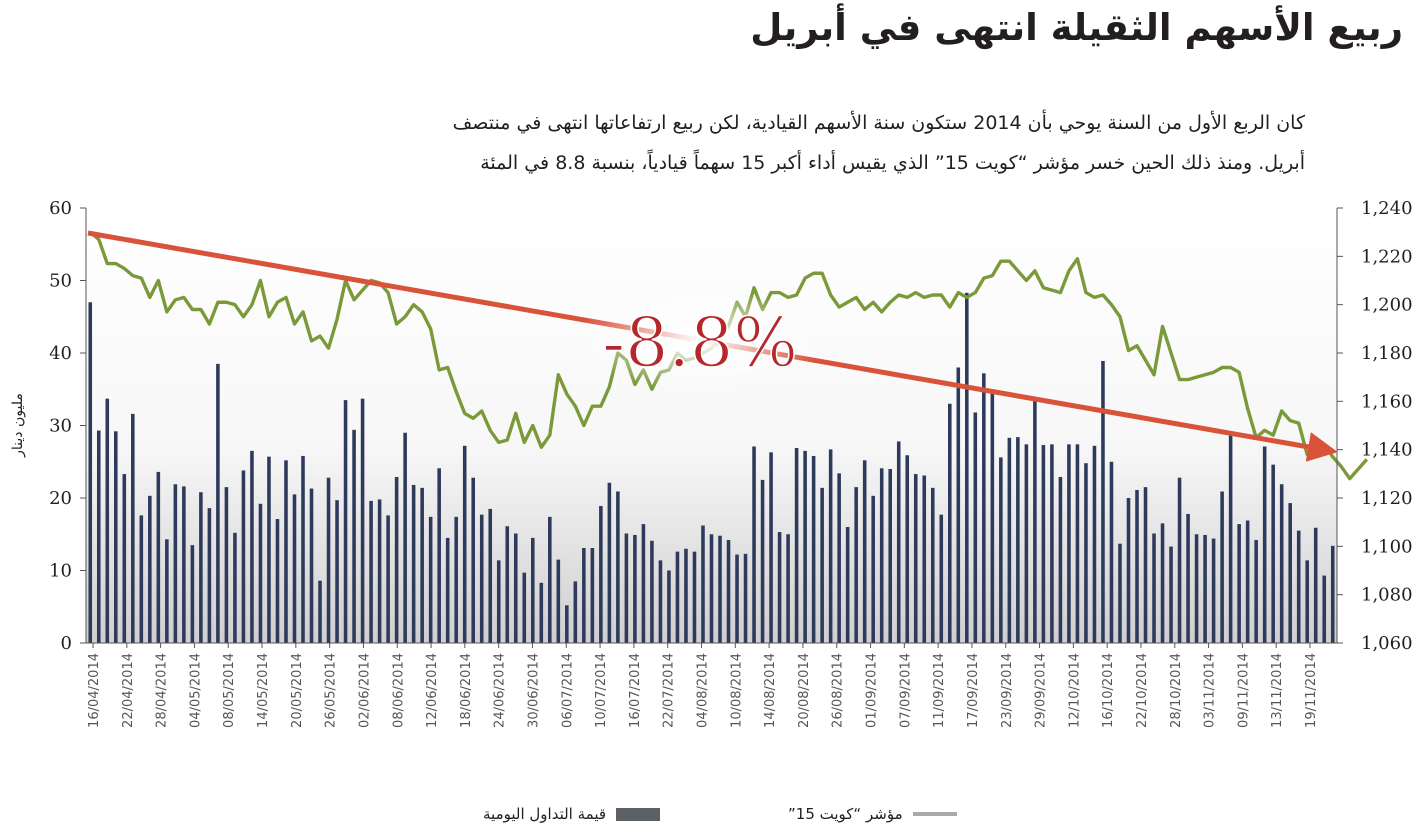 Image resolution: width=1417 pixels, height=836 pixels. What do you see at coordinates (500, 690) in the screenshot?
I see `x-tick-label-12: 24/06/2014` at bounding box center [500, 690].